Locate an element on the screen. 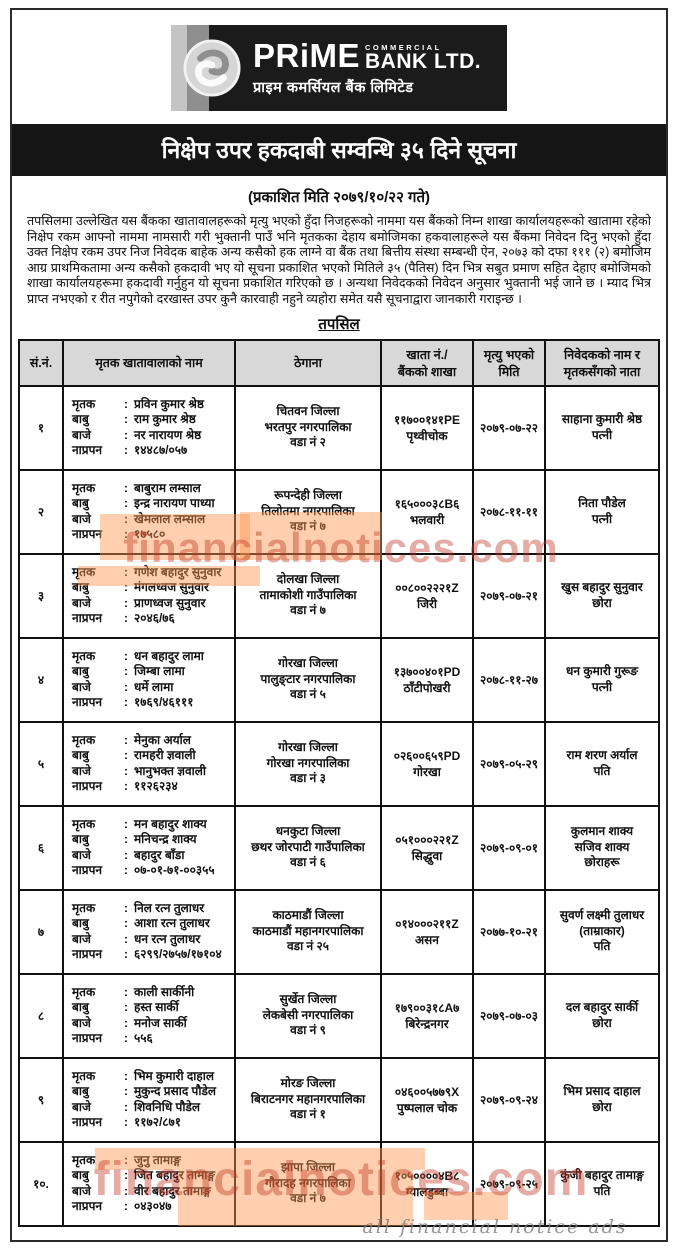  brand-bank-label: BANK LTD. is located at coordinates (423, 61).